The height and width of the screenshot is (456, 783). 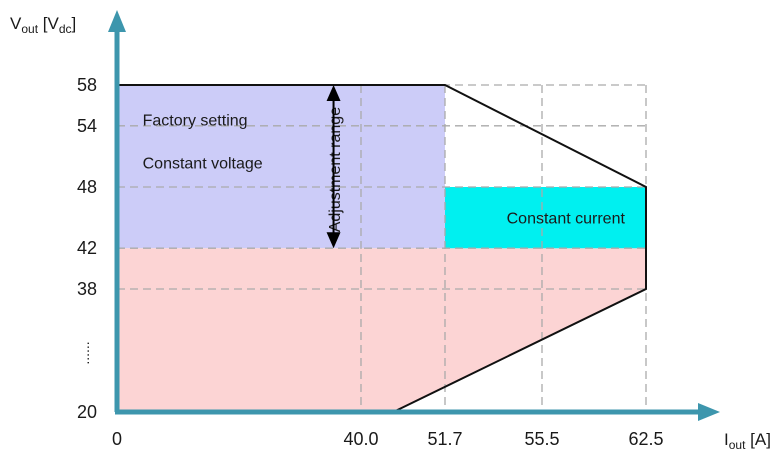 What do you see at coordinates (195, 121) in the screenshot?
I see `factory-setting-label: Factory setting` at bounding box center [195, 121].